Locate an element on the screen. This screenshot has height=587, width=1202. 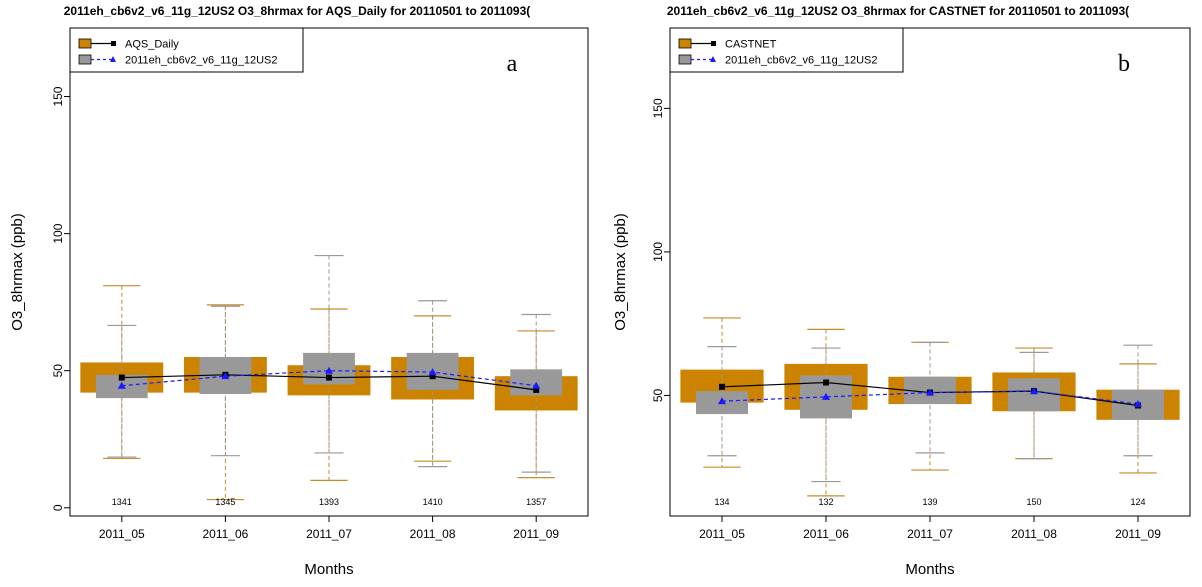
box-group-2011_08: 150 is located at coordinates (1034, 427).